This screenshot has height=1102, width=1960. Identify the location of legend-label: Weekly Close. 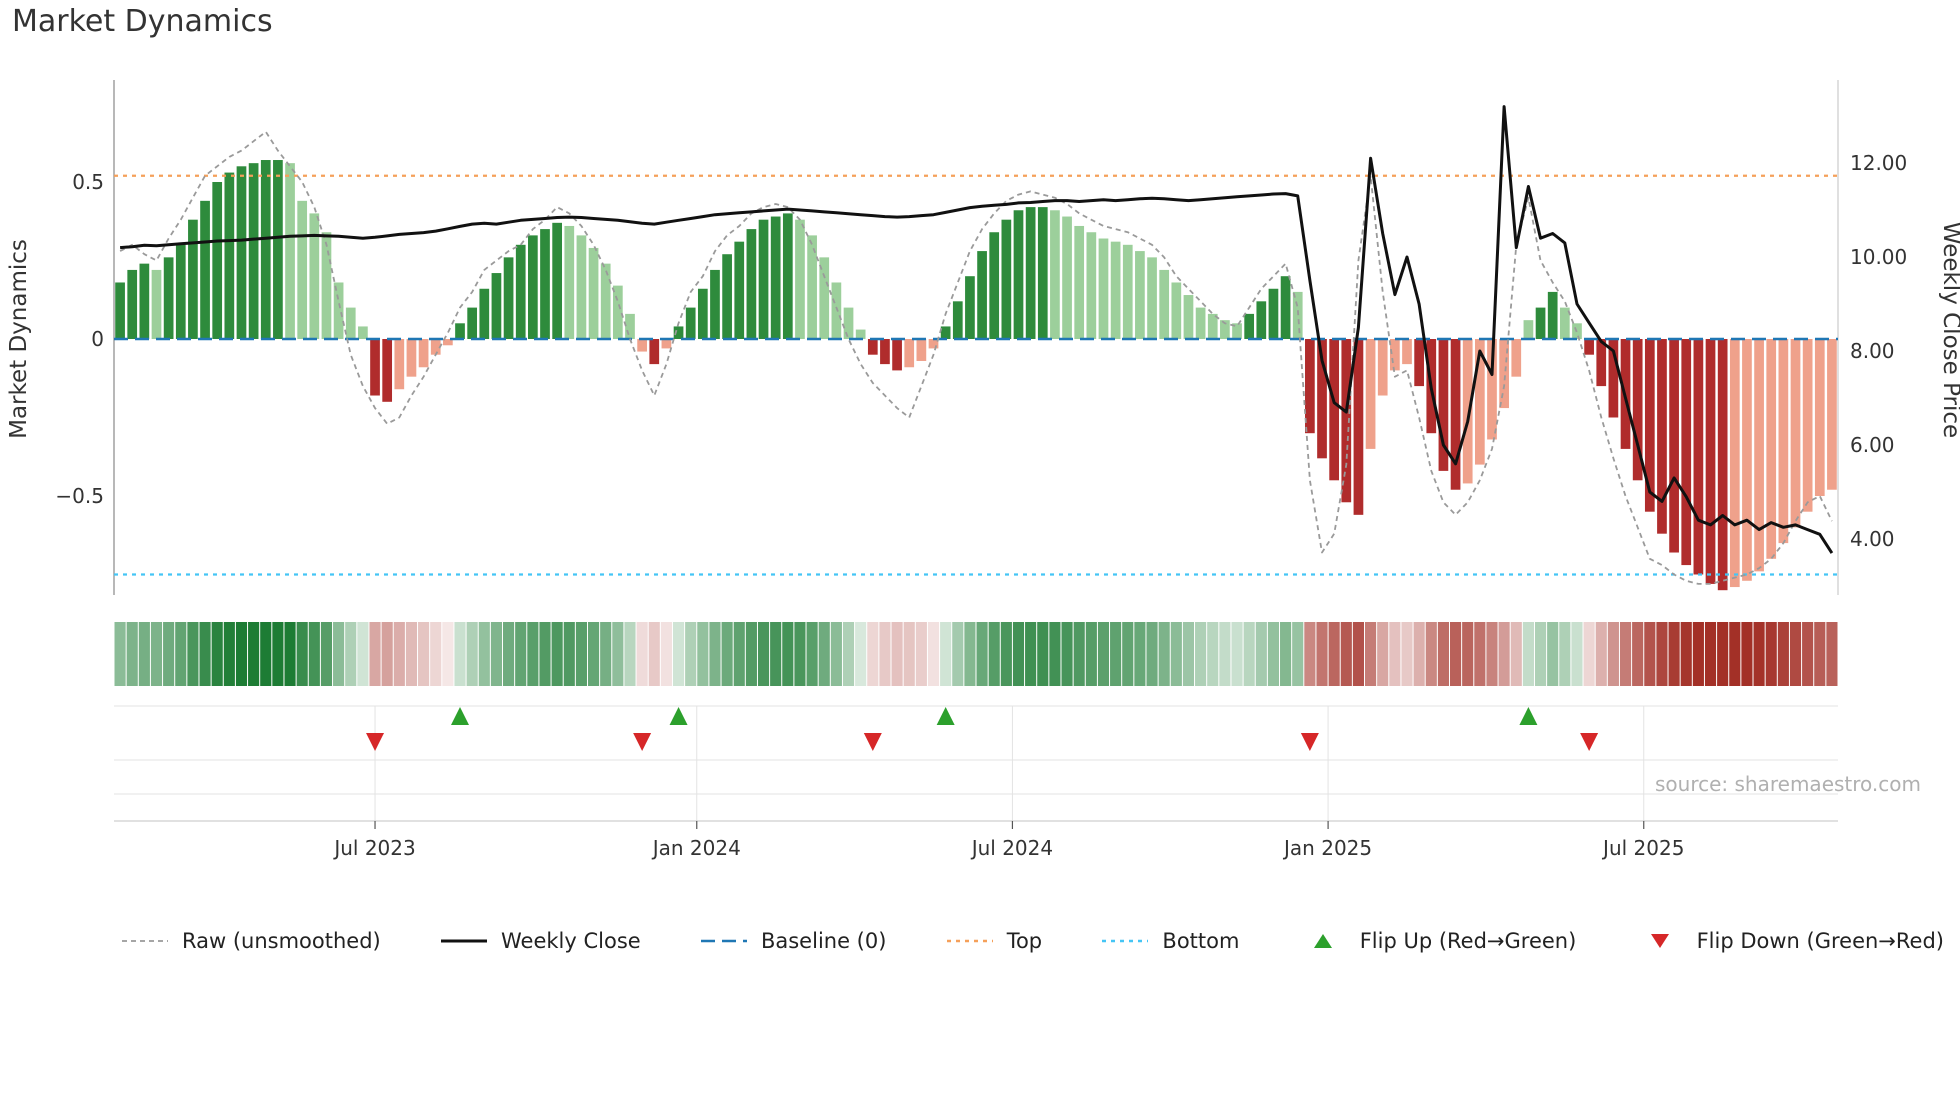
(571, 941).